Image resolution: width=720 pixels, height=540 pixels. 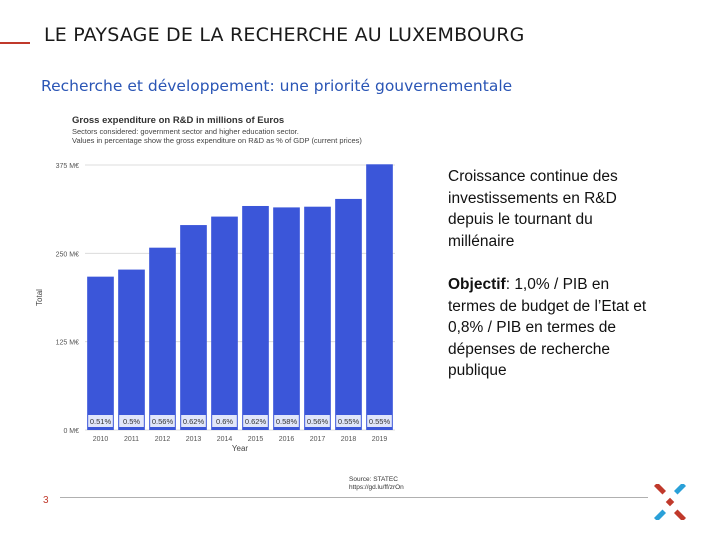 I want to click on x-tick-label: 2017, so click(x=318, y=439).